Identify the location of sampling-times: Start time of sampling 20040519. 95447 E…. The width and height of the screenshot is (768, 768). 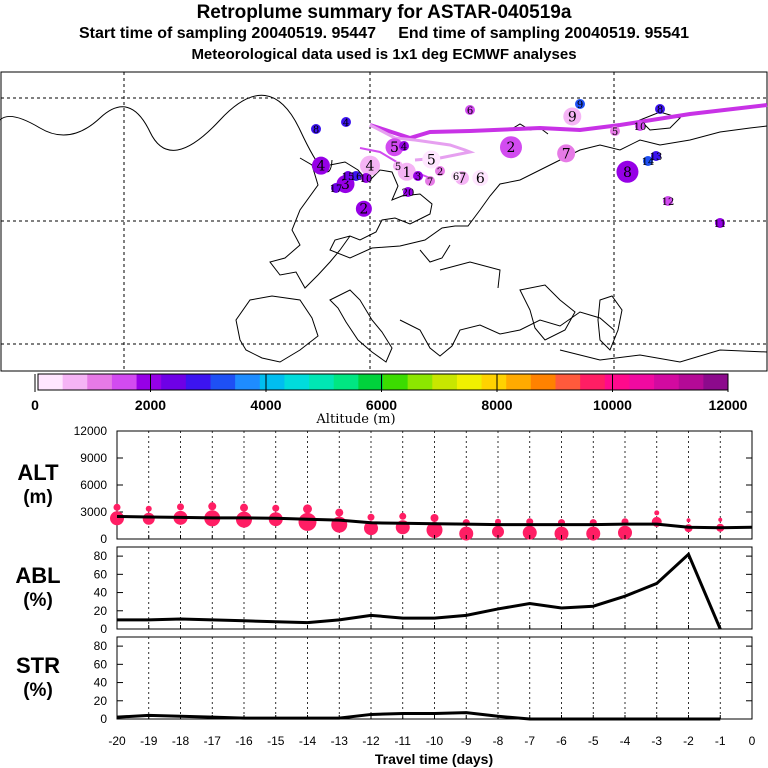
(384, 33).